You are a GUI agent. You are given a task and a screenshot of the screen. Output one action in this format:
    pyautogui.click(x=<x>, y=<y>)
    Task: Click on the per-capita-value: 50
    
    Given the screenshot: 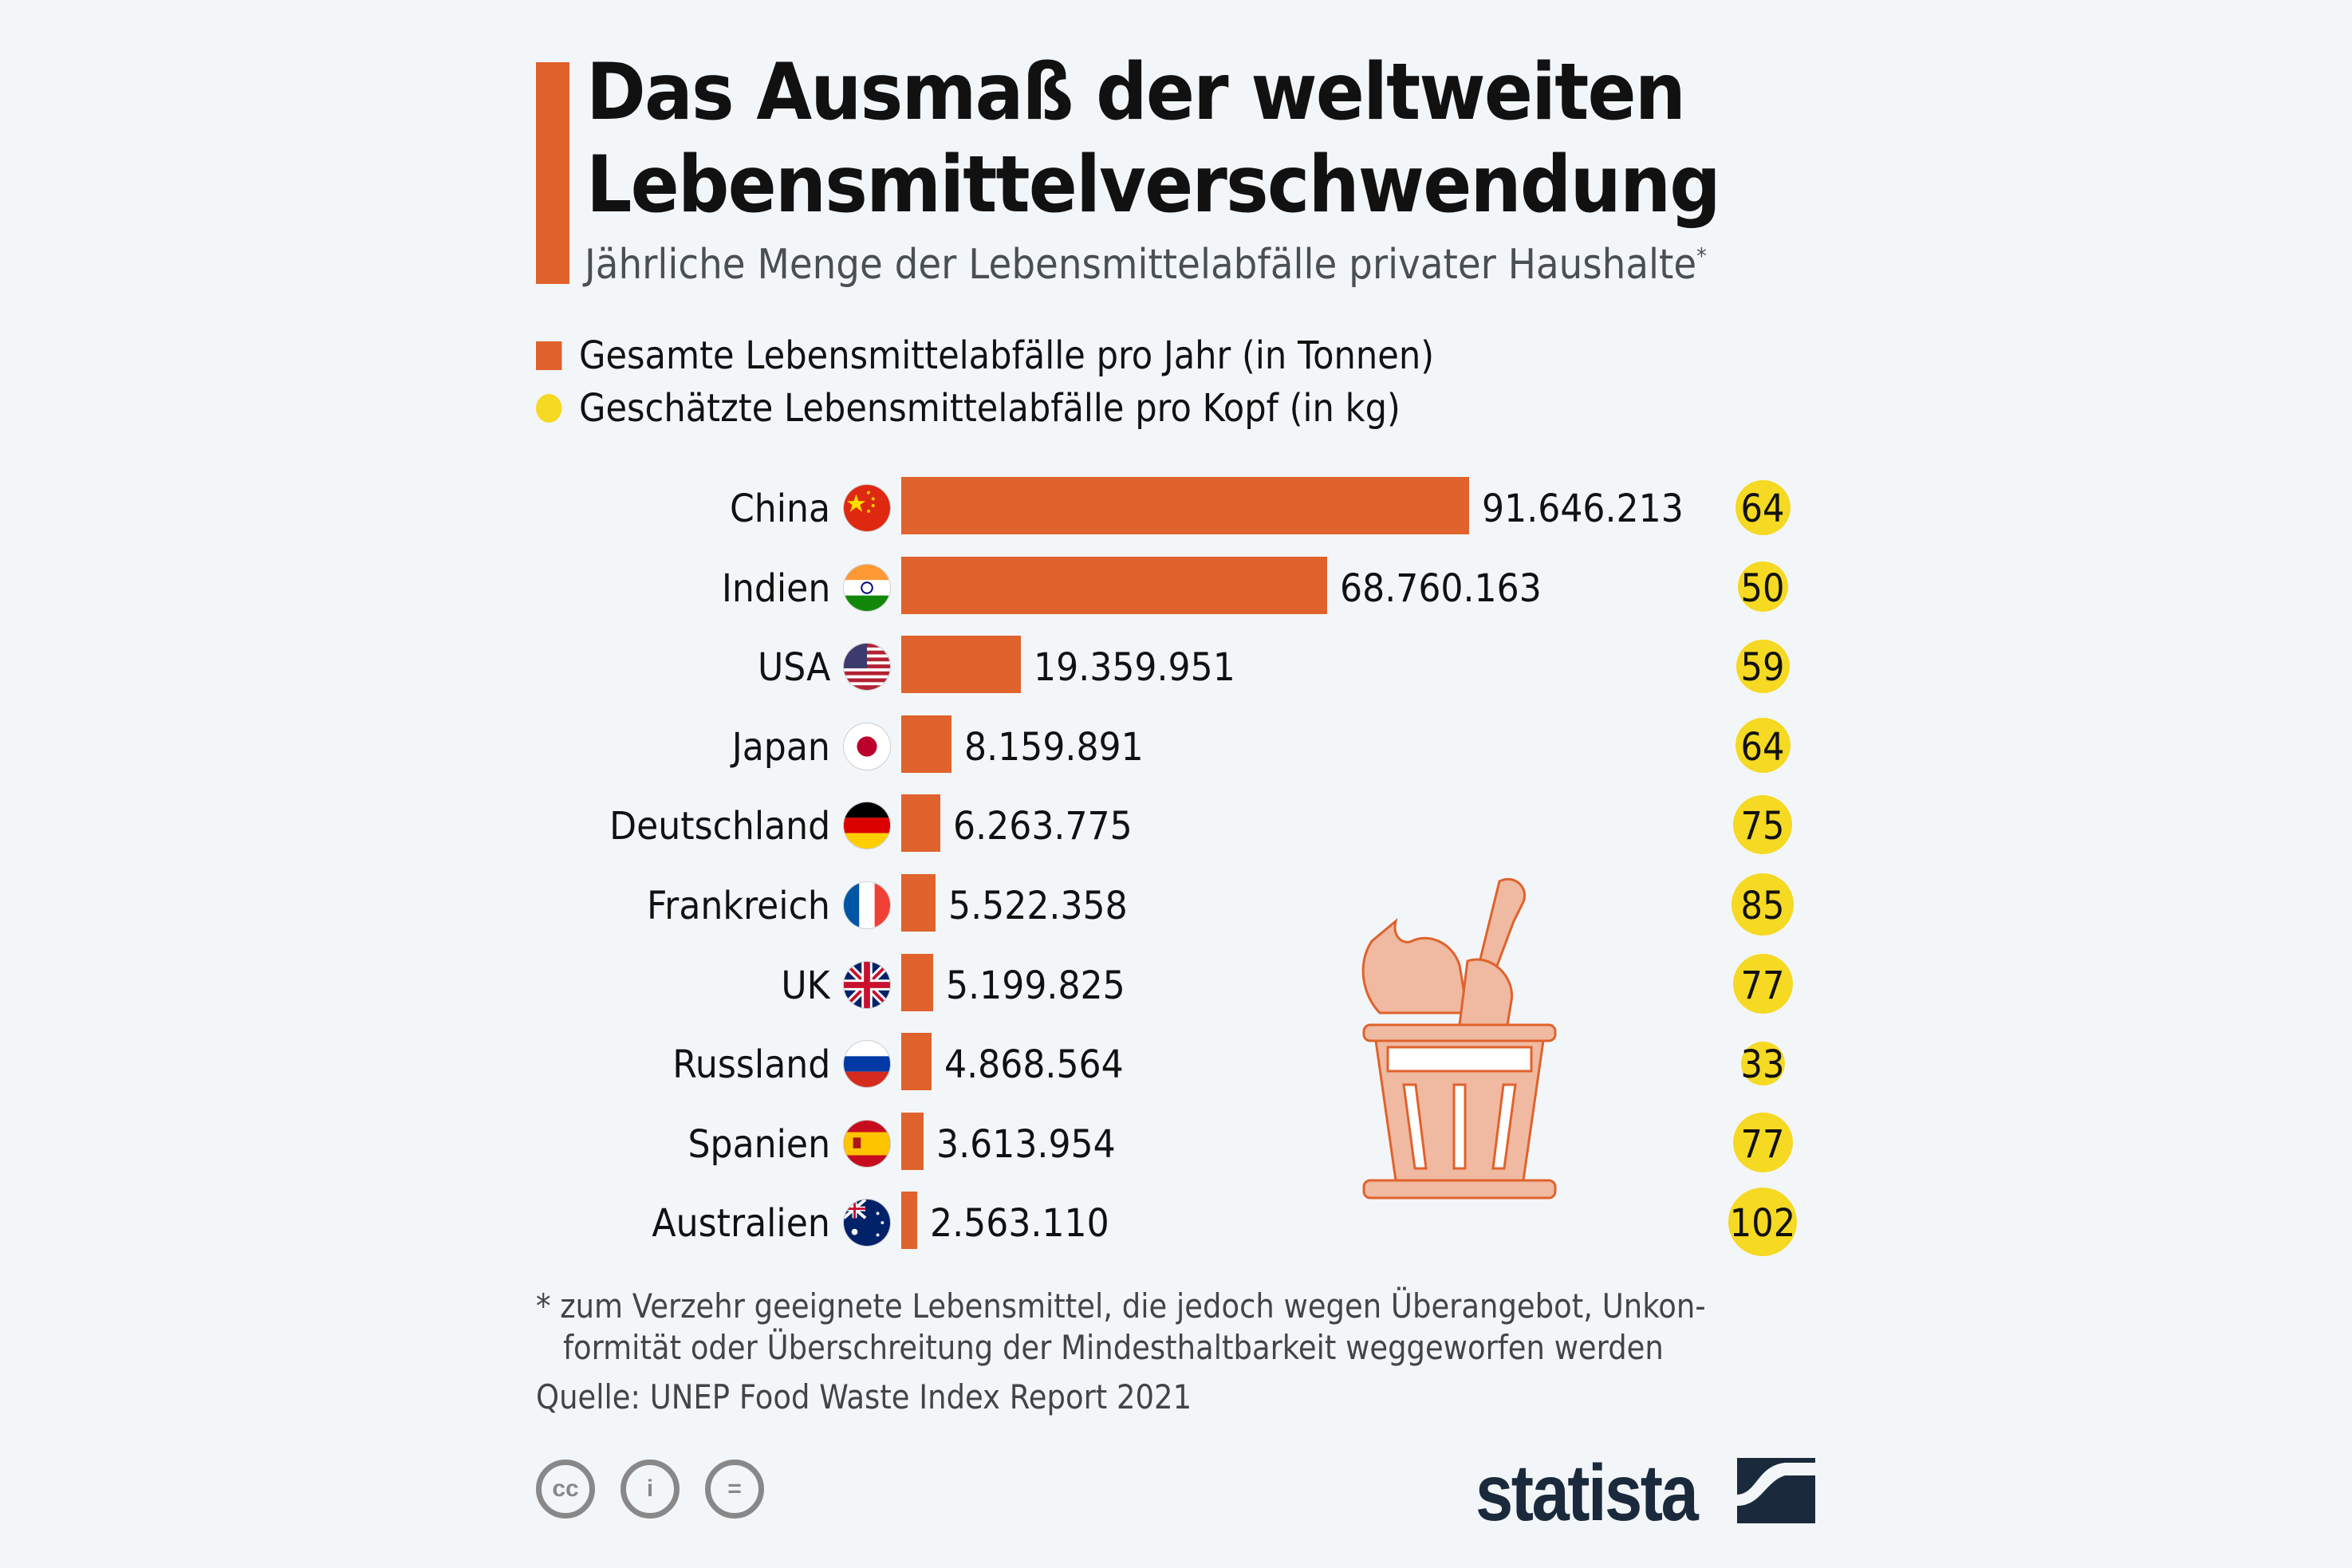 What is the action you would take?
    pyautogui.click(x=1762, y=588)
    